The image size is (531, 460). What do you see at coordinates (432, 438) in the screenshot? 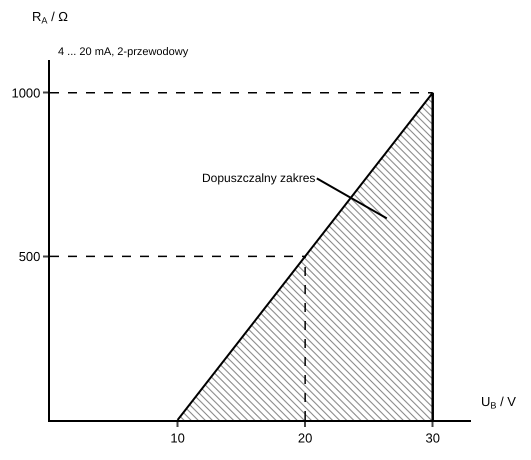
I see `x-tick-label: 30` at bounding box center [432, 438].